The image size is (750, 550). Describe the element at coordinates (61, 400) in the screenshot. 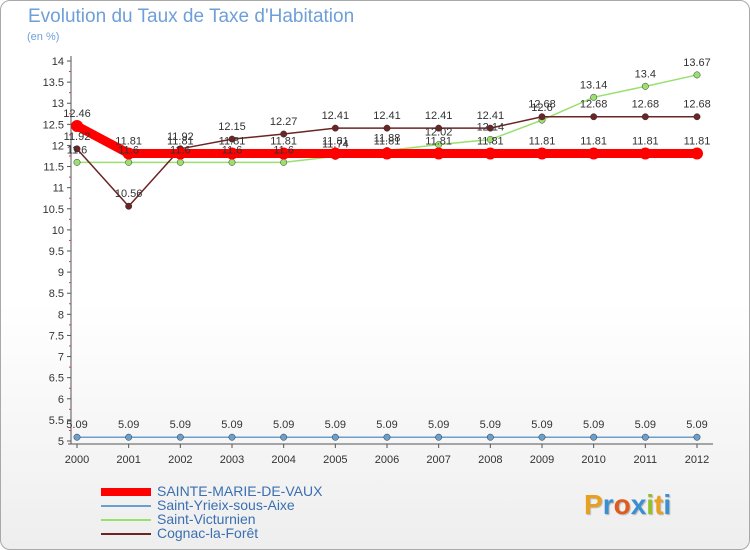

I see `y-tick-label: 6` at that location.